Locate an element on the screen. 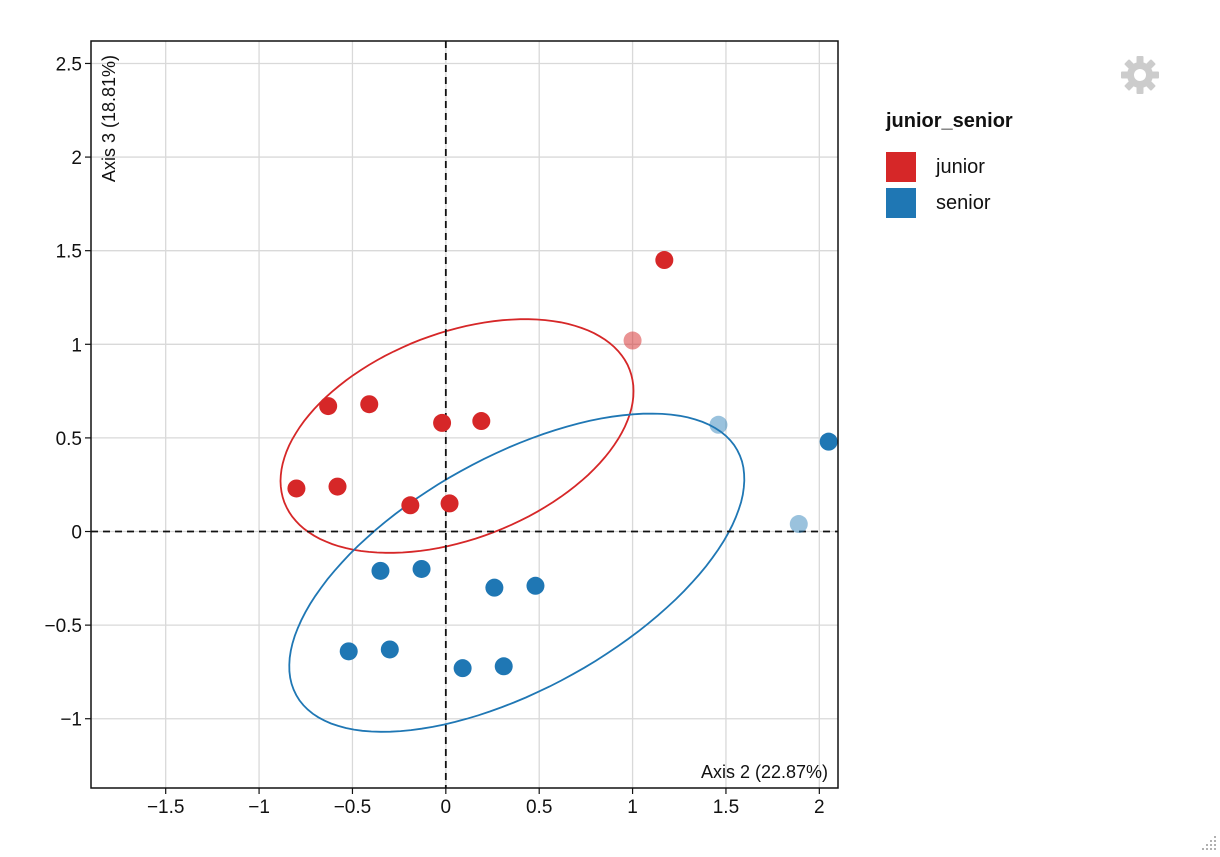 This screenshot has width=1220, height=857. y-tick-label: 2.5 is located at coordinates (69, 64).